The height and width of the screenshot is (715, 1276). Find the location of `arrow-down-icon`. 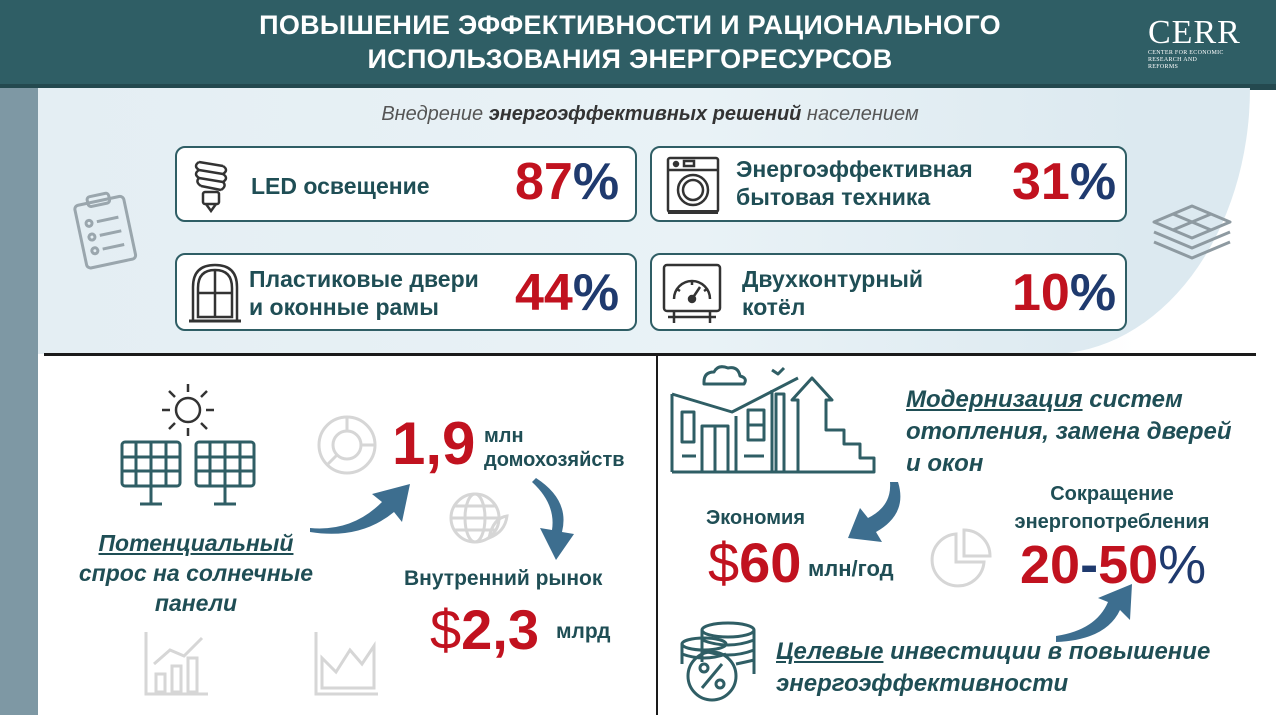

arrow-down-icon is located at coordinates (553, 519).